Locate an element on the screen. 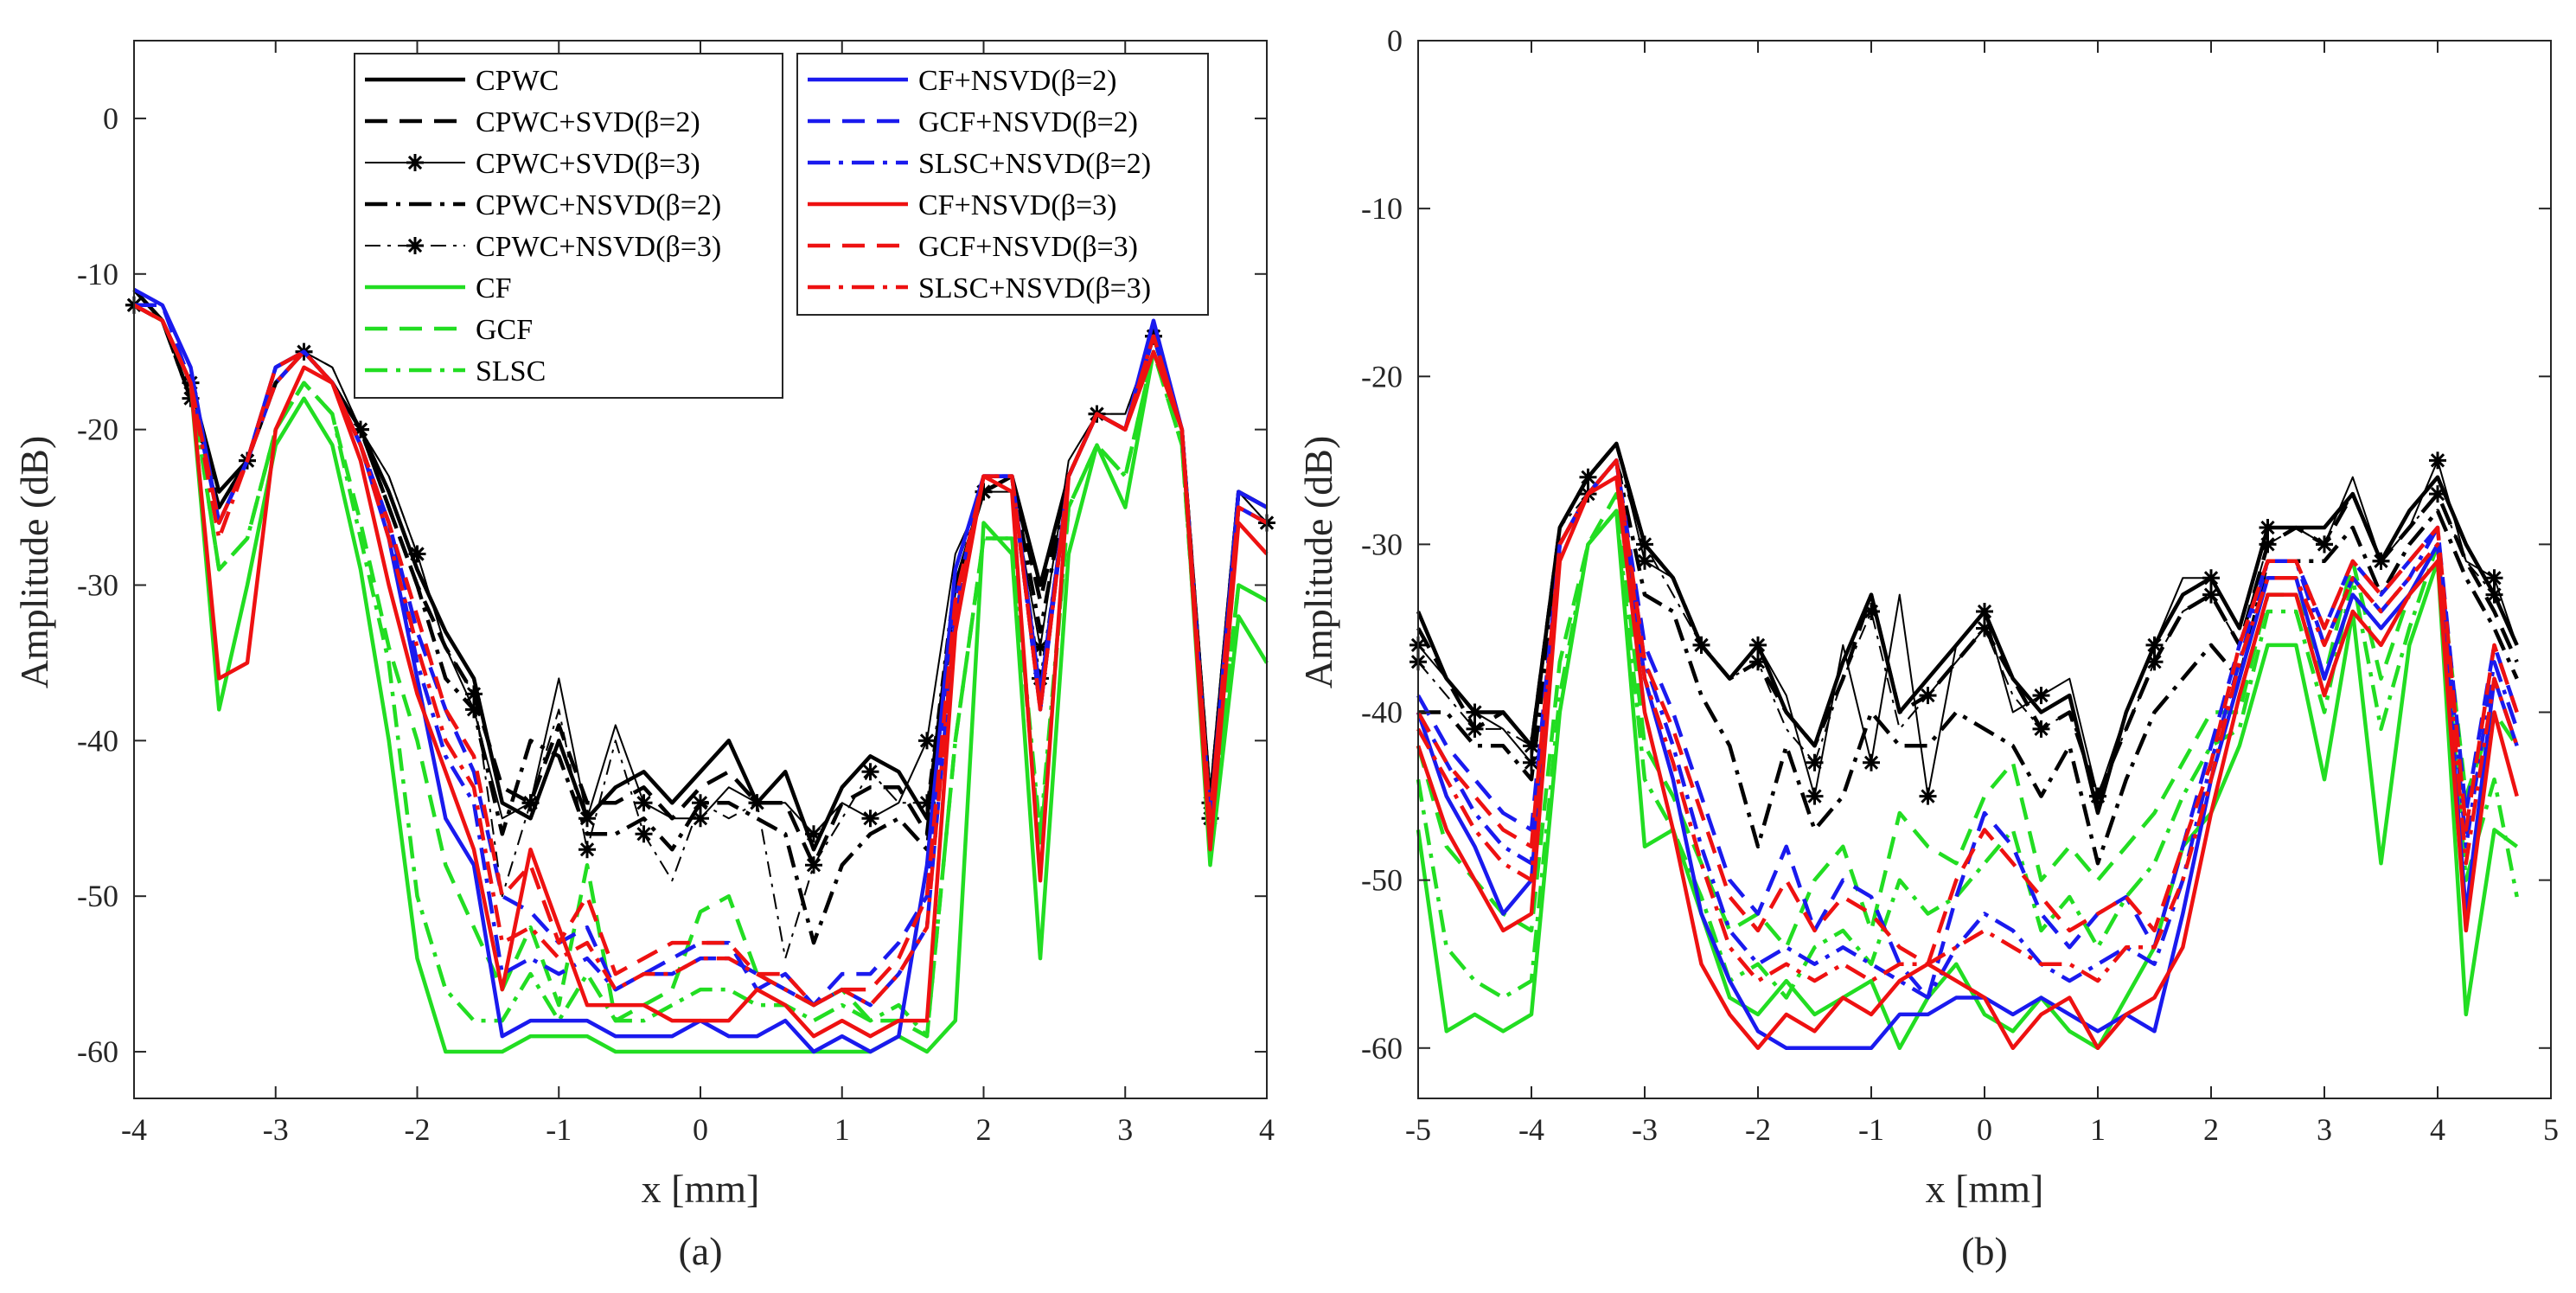 This screenshot has height=1293, width=2576. y-tick-label: -30 is located at coordinates (1382, 544).